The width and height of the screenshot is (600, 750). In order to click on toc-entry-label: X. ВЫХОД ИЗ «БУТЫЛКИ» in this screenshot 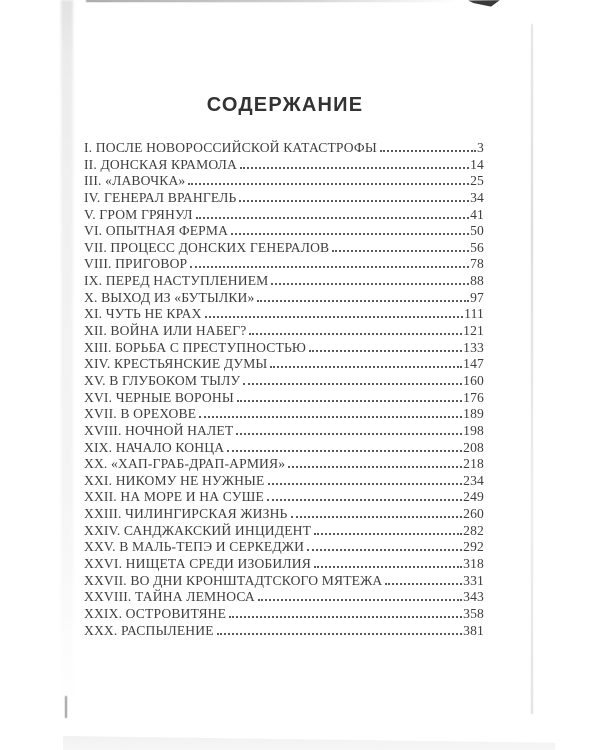, I will do `click(169, 297)`.